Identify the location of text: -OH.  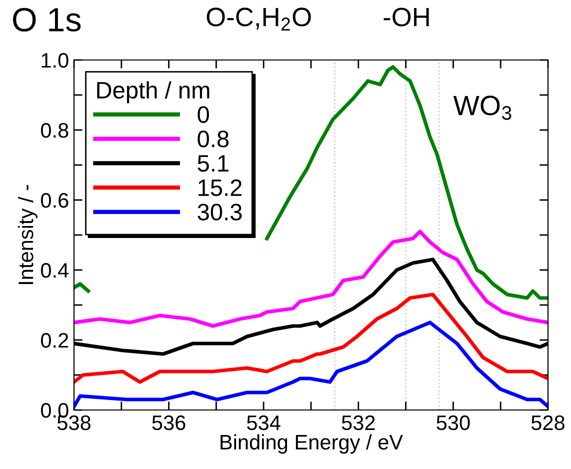
(406, 17).